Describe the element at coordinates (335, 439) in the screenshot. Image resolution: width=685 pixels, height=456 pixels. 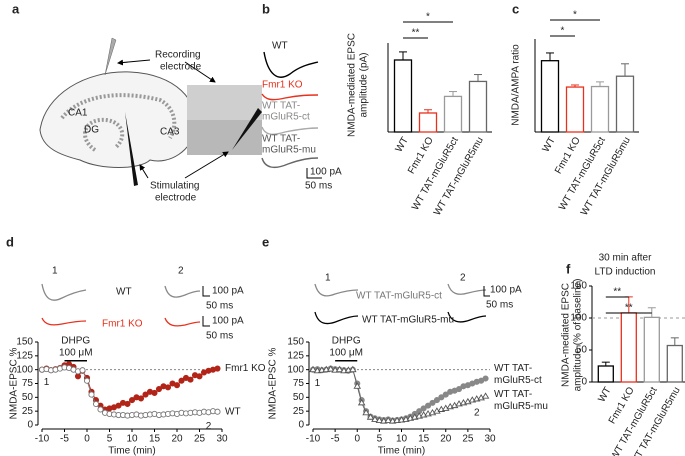
I see `x-tick-label: -5` at that location.